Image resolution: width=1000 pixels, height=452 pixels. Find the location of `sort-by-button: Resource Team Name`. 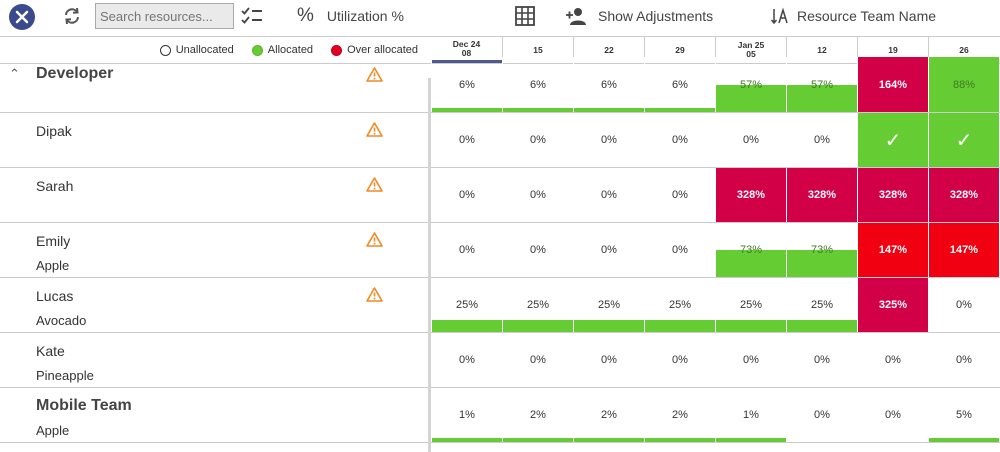

sort-by-button: Resource Team Name is located at coordinates (853, 16).